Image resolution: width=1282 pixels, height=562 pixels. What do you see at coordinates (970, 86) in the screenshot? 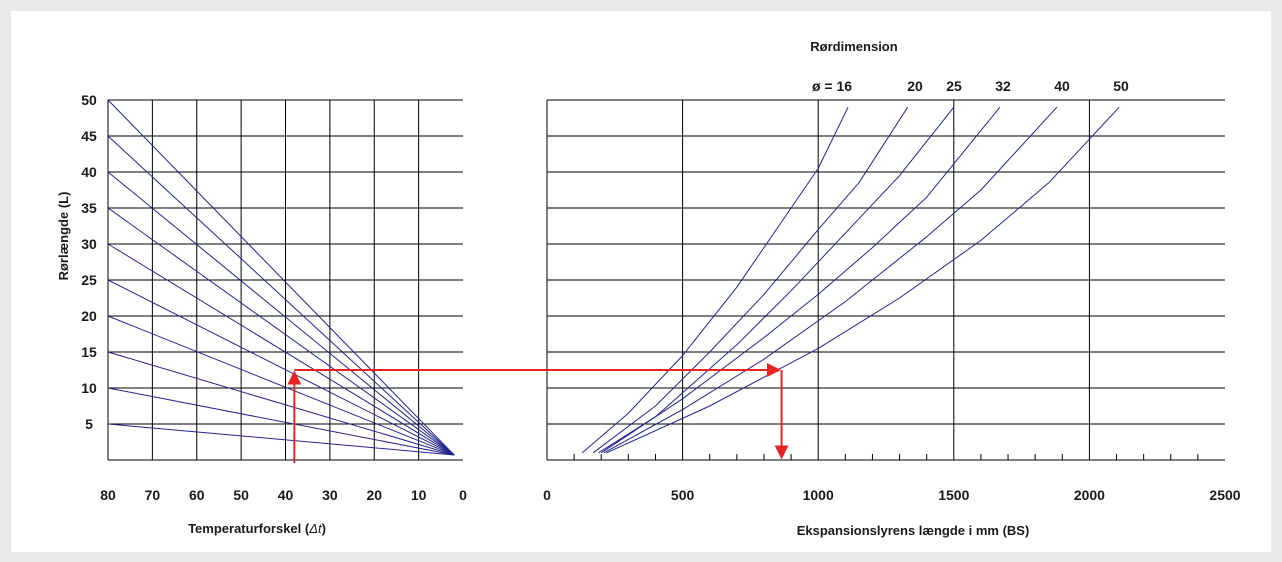
I see `pipe-dimension-labels: ø = 16 20 25 32 40 50` at bounding box center [970, 86].